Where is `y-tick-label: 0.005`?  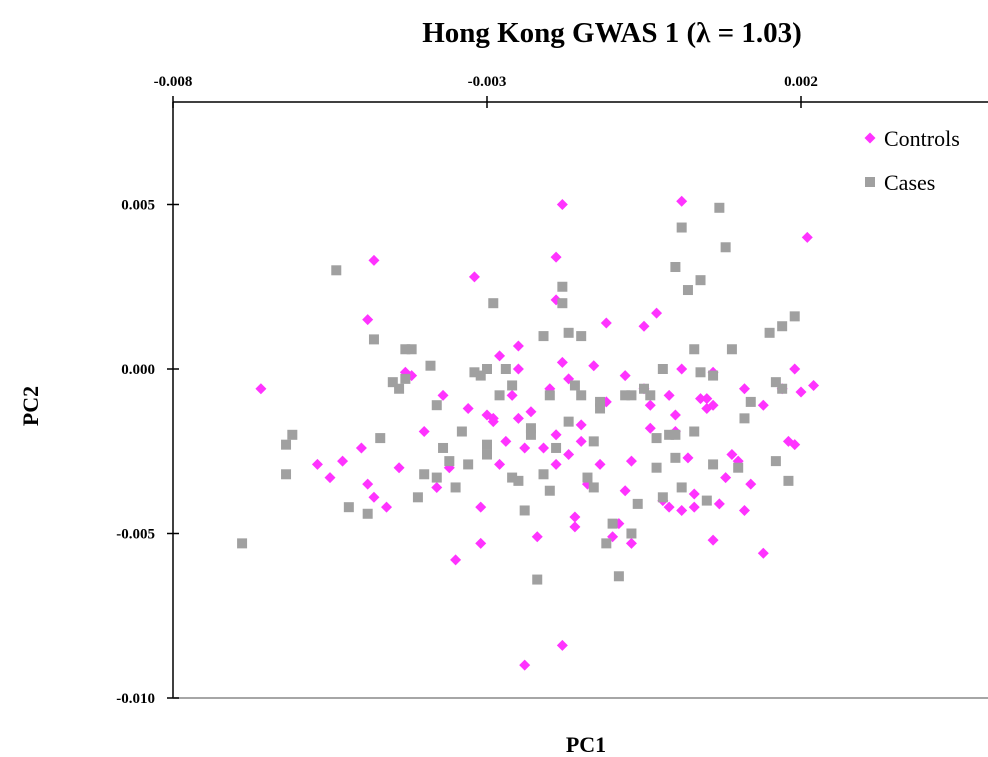
y-tick-label: 0.005 is located at coordinates (138, 206).